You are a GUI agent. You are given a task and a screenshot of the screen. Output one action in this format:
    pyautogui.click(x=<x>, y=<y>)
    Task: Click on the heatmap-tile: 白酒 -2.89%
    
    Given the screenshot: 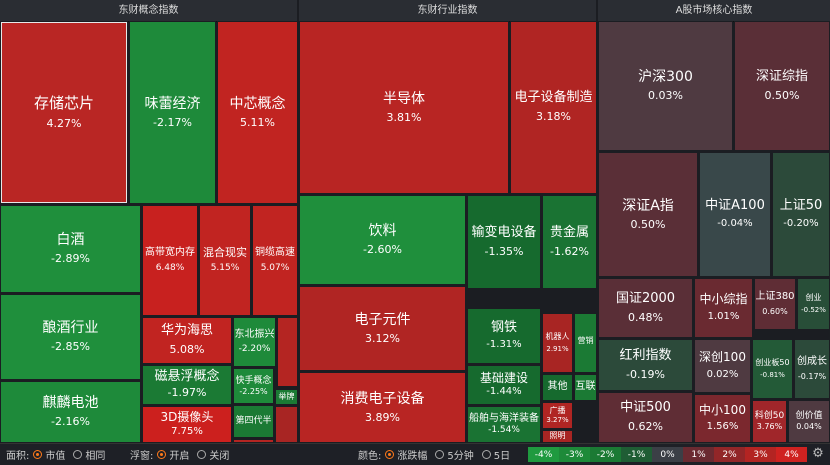 What is the action you would take?
    pyautogui.click(x=70, y=249)
    